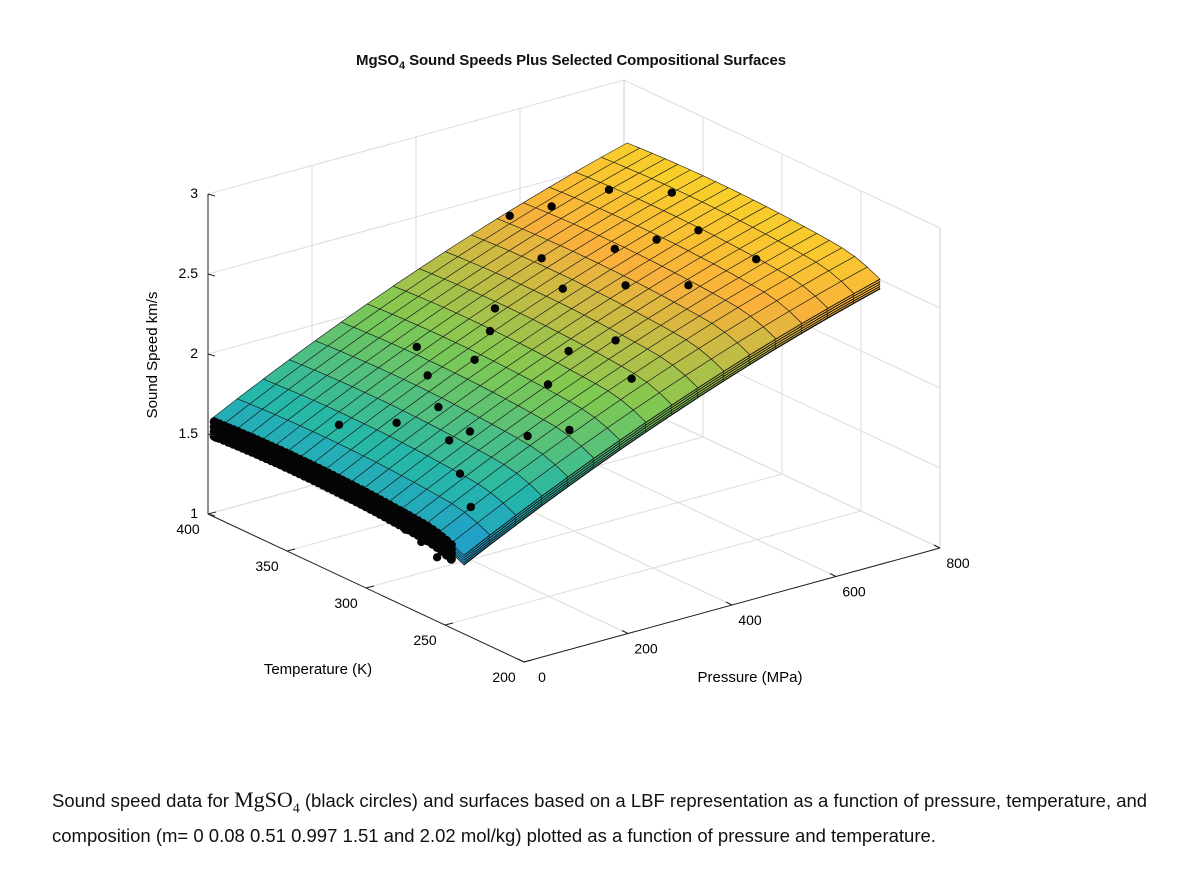  I want to click on y-tick-label: 250, so click(425, 640).